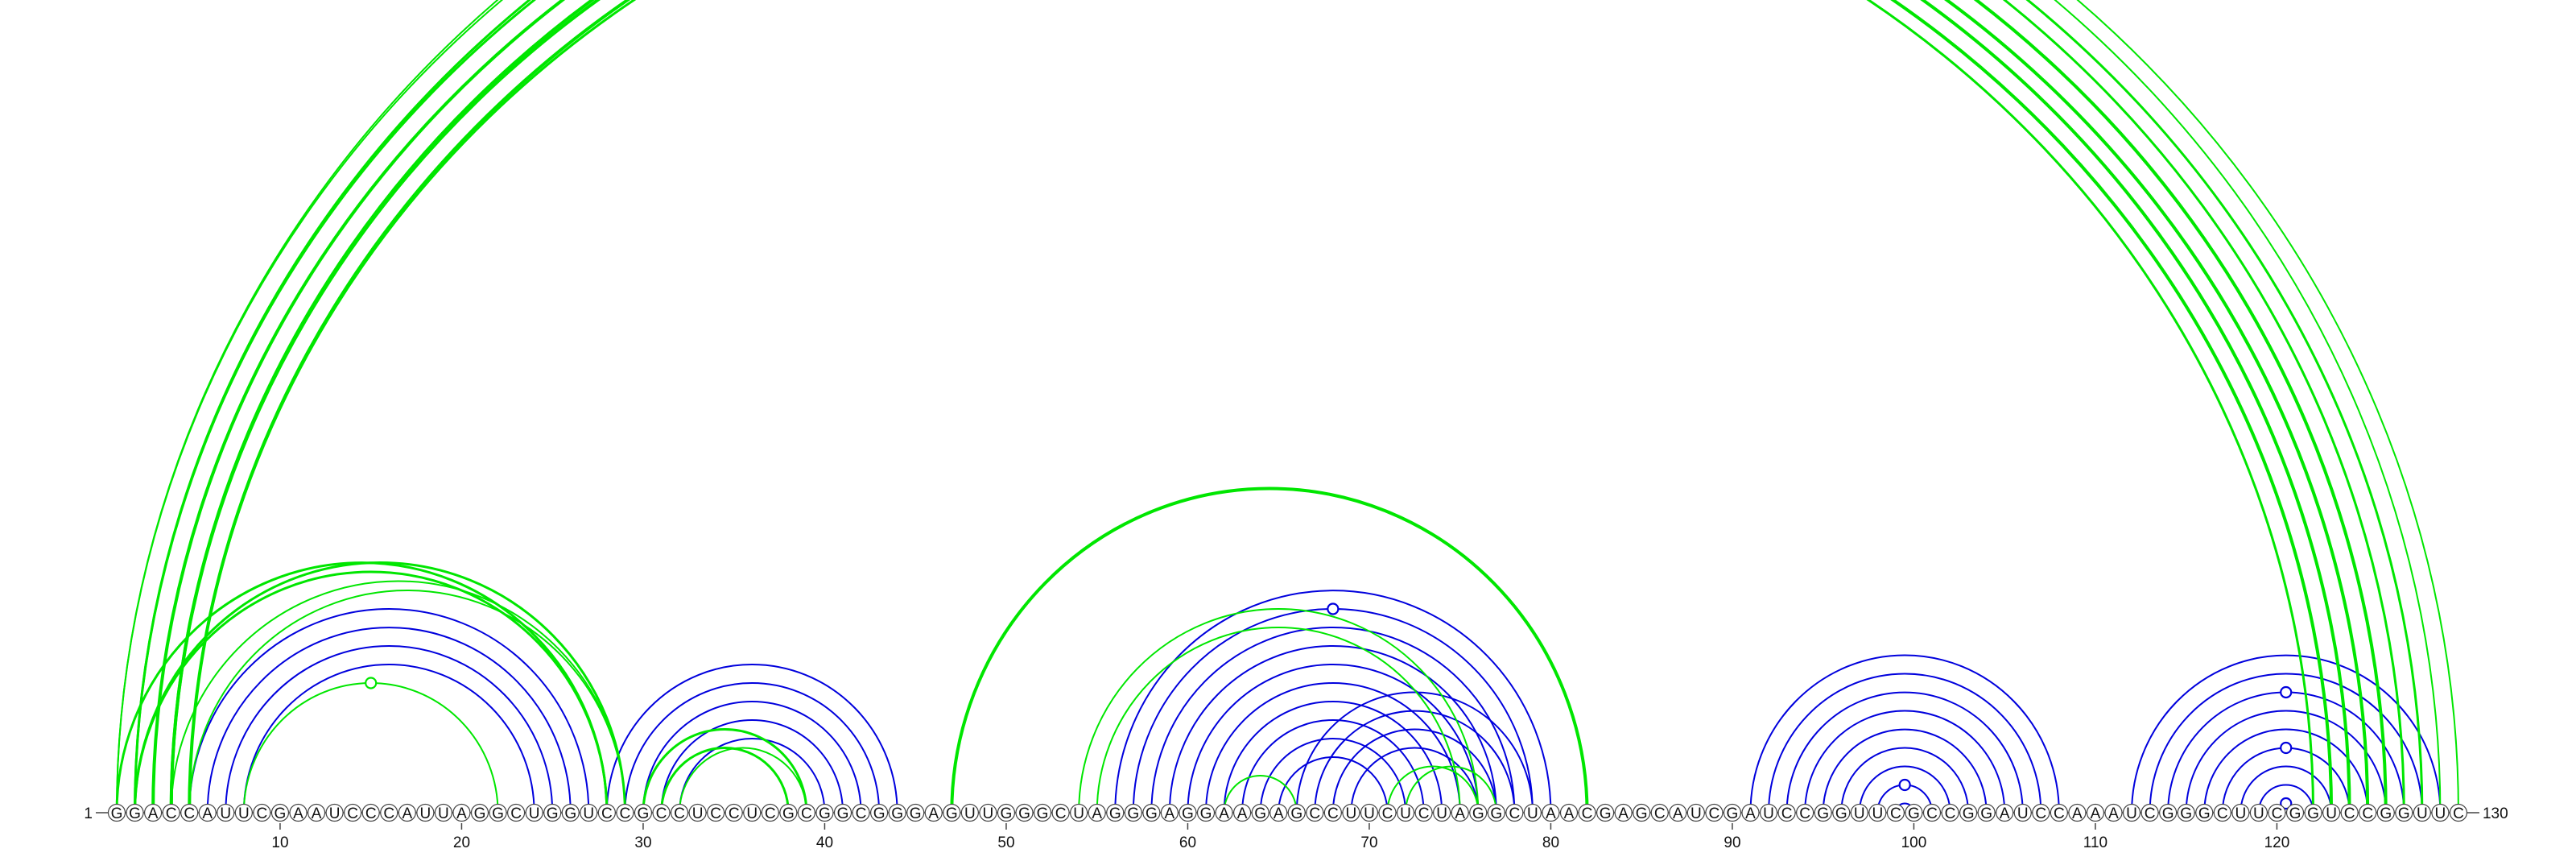 Image resolution: width=2576 pixels, height=857 pixels. I want to click on sequence-start-label: 1, so click(88, 813).